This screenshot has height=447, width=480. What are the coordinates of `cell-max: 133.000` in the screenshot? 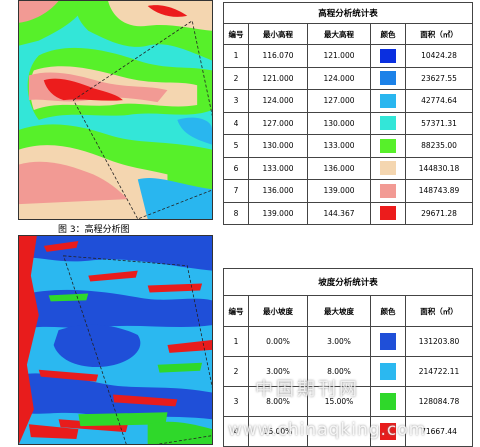 It's located at (339, 146).